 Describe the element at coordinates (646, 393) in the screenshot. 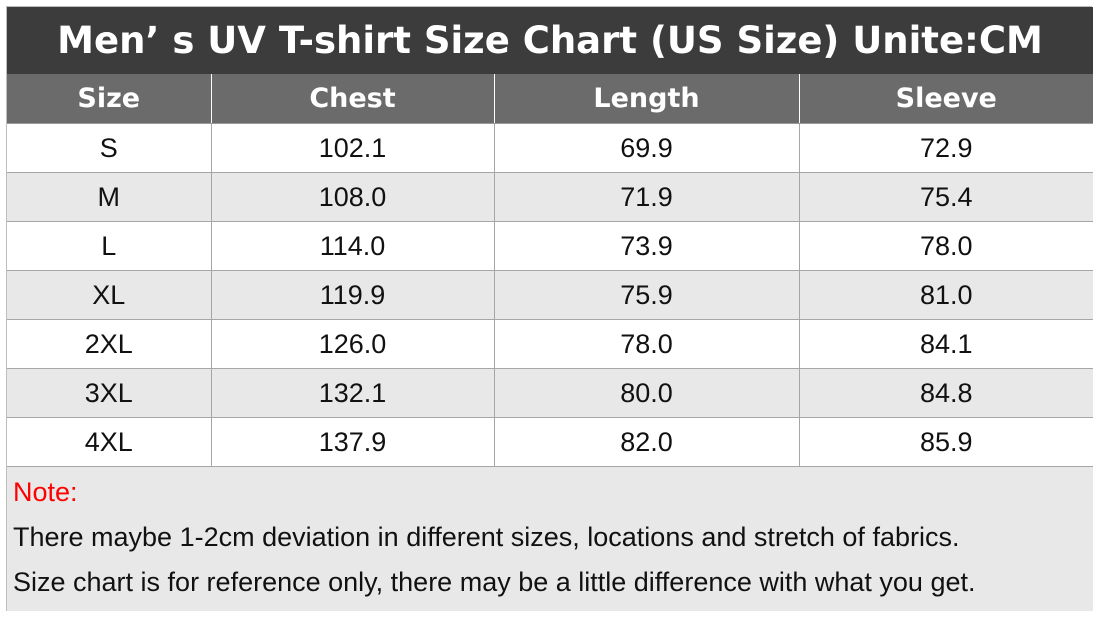

I see `length-cell: 80.0` at that location.